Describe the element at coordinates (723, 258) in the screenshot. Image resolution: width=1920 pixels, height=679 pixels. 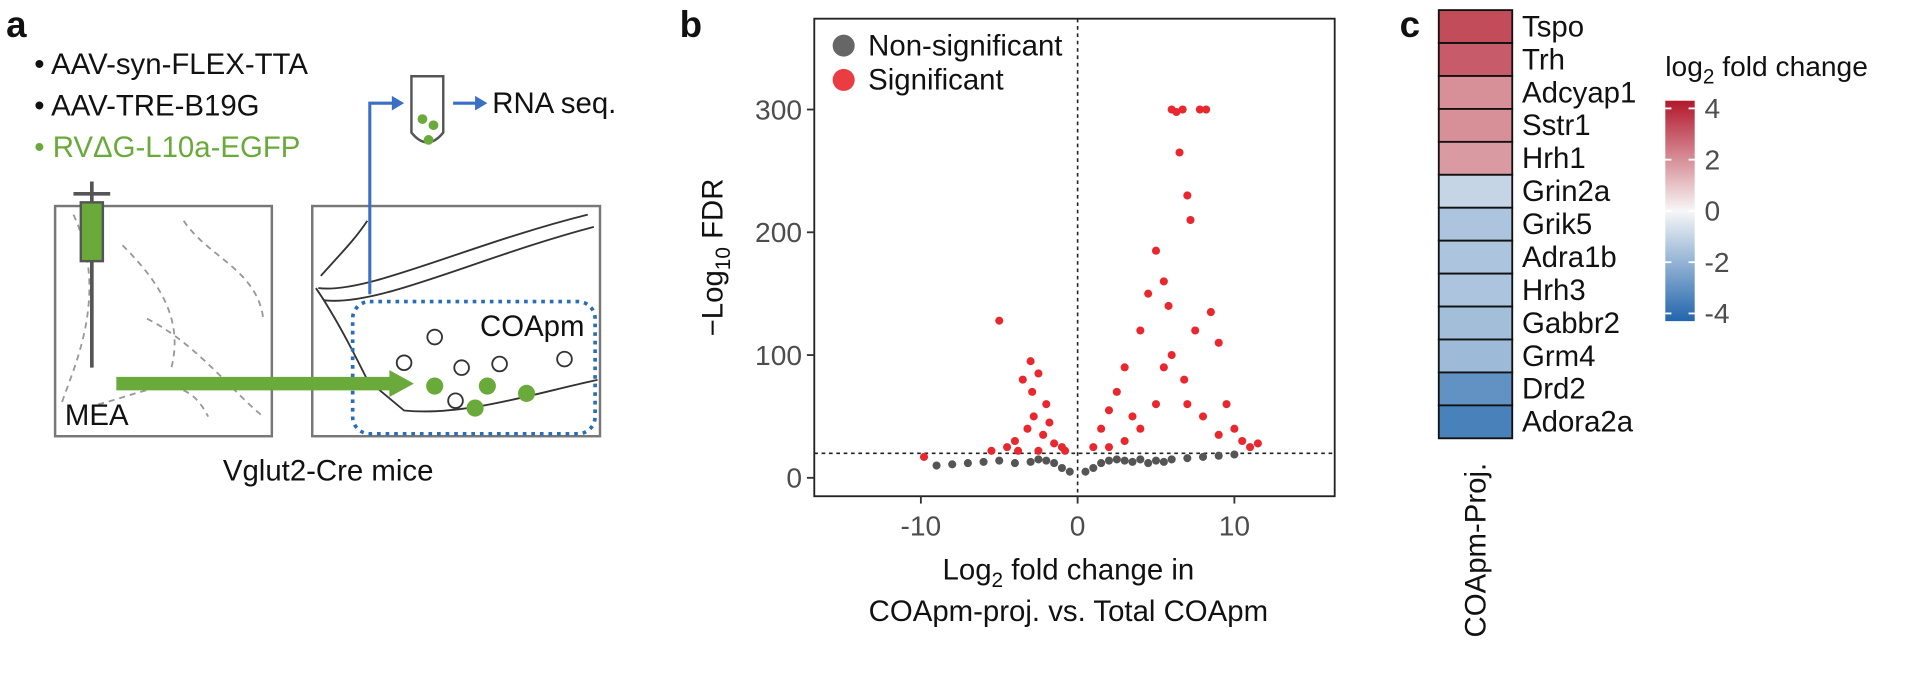
I see `y-axis-label-part: 10` at that location.